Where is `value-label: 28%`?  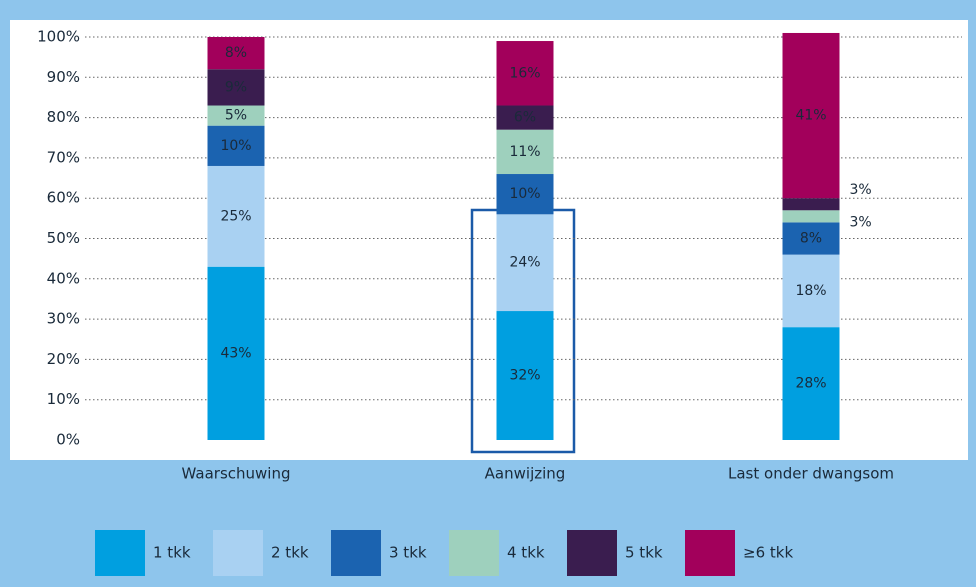
value-label: 28% is located at coordinates (810, 384).